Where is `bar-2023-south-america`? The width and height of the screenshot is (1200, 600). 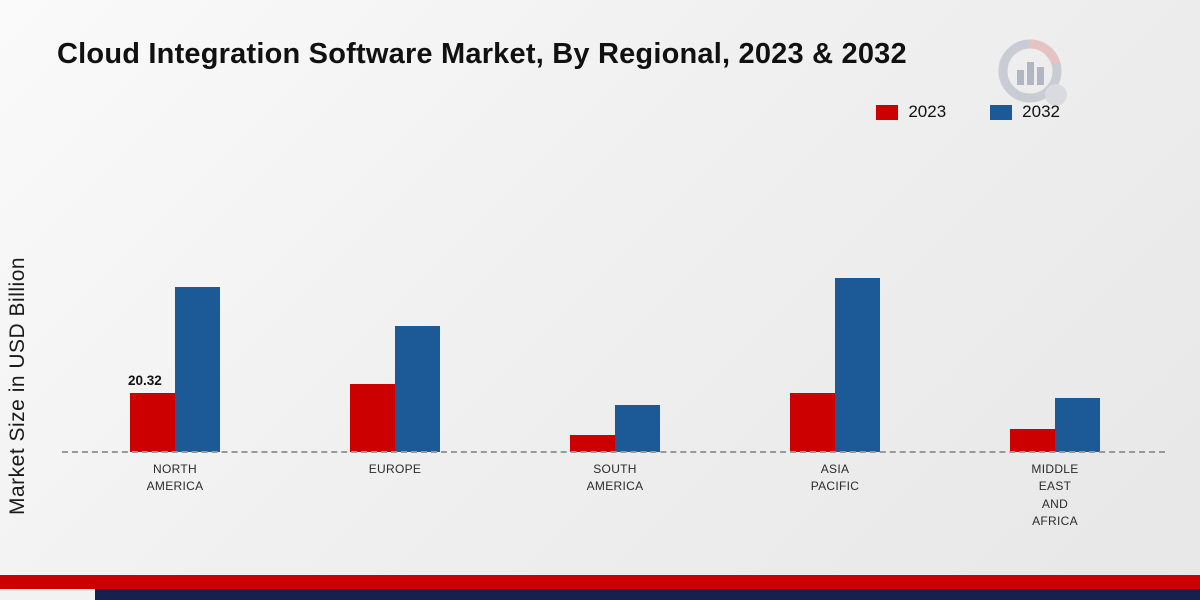 bar-2023-south-america is located at coordinates (592, 443).